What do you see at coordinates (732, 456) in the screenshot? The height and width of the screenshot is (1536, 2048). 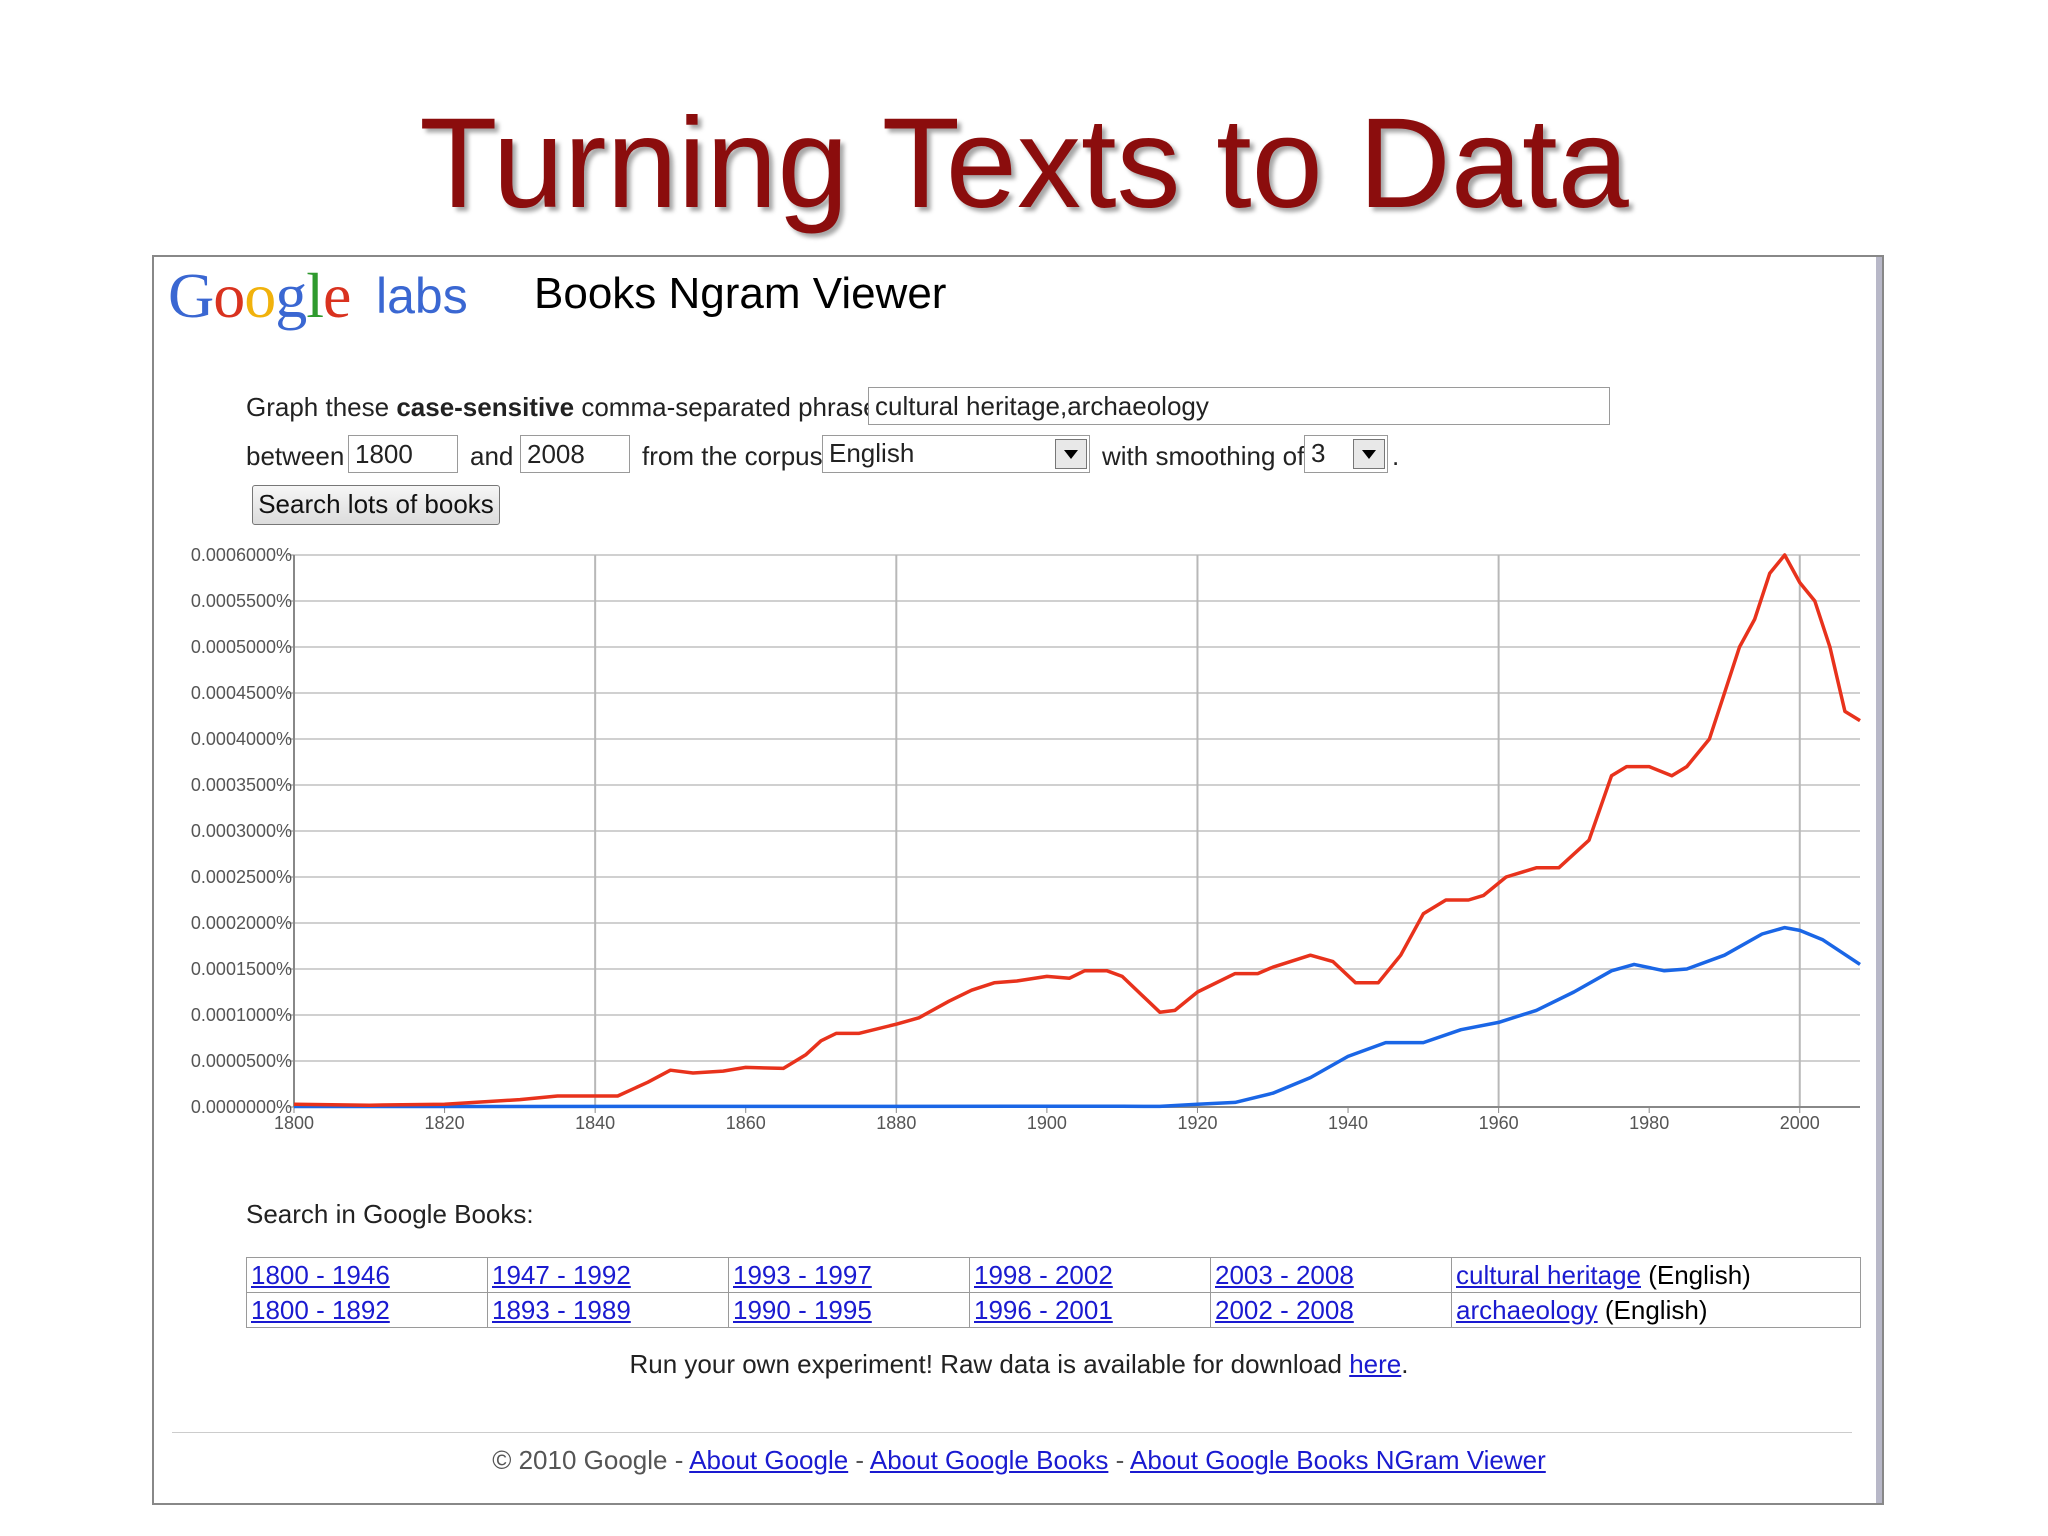 I see `corpus-label: from the corpus` at bounding box center [732, 456].